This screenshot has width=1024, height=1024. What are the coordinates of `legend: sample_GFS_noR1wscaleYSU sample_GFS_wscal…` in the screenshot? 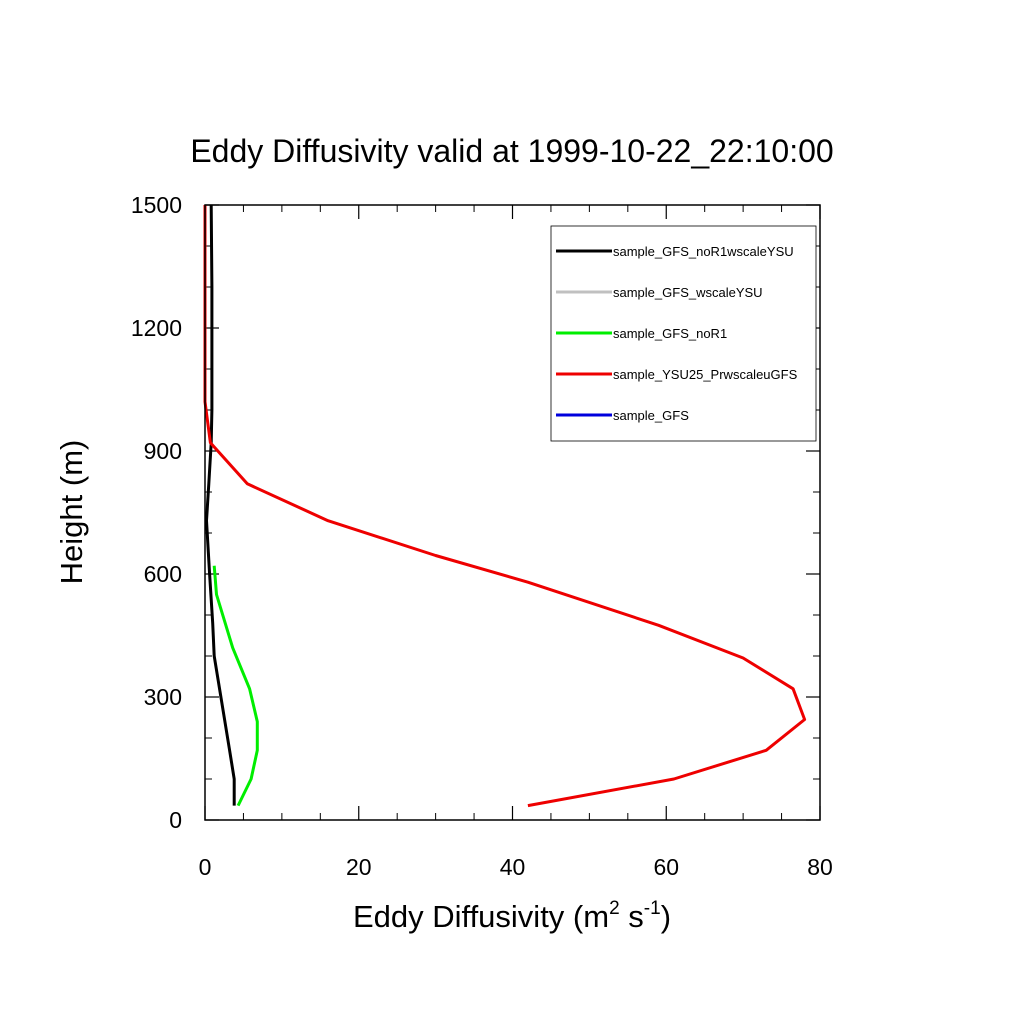 It's located at (683, 333).